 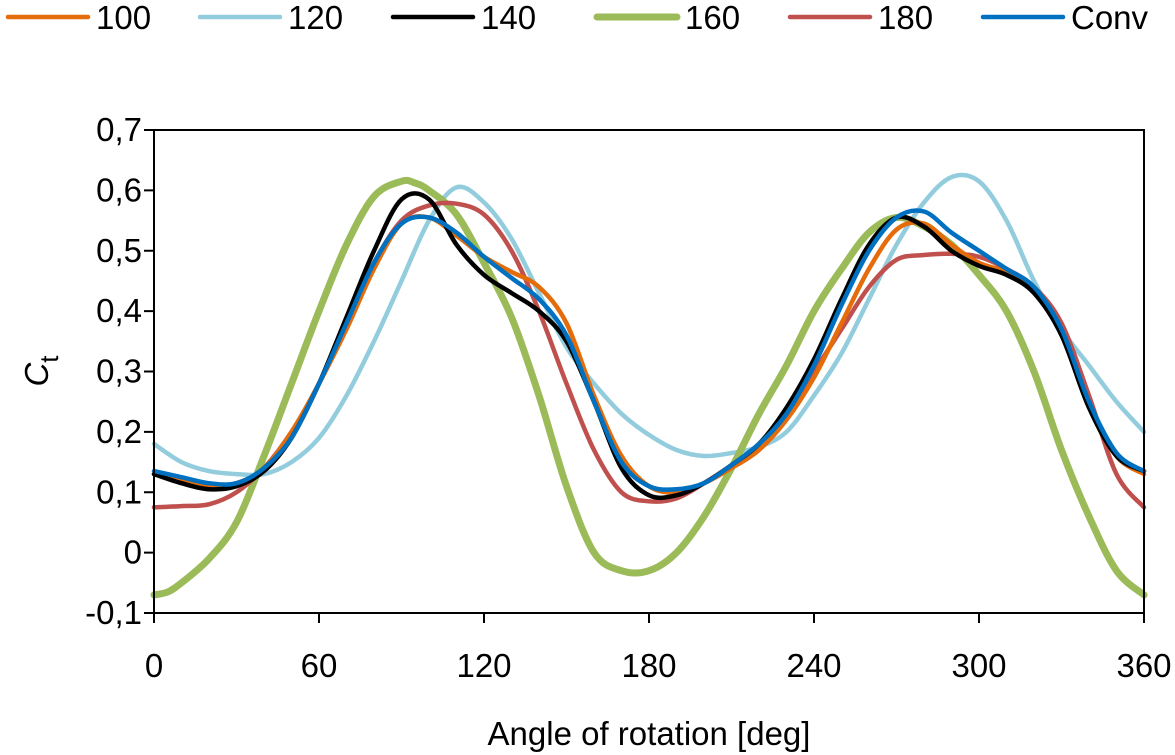 I want to click on y-tick-label: 0,6, so click(x=119, y=189).